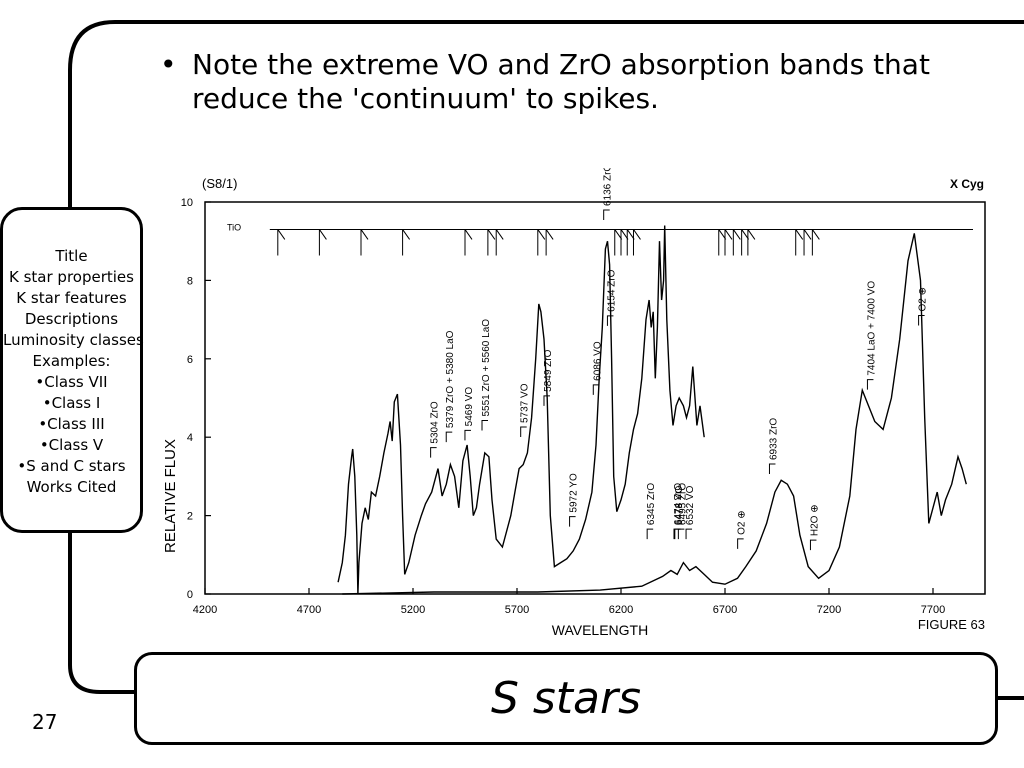  What do you see at coordinates (525, 403) in the screenshot?
I see `annotation-label-4: 5737 VO` at bounding box center [525, 403].